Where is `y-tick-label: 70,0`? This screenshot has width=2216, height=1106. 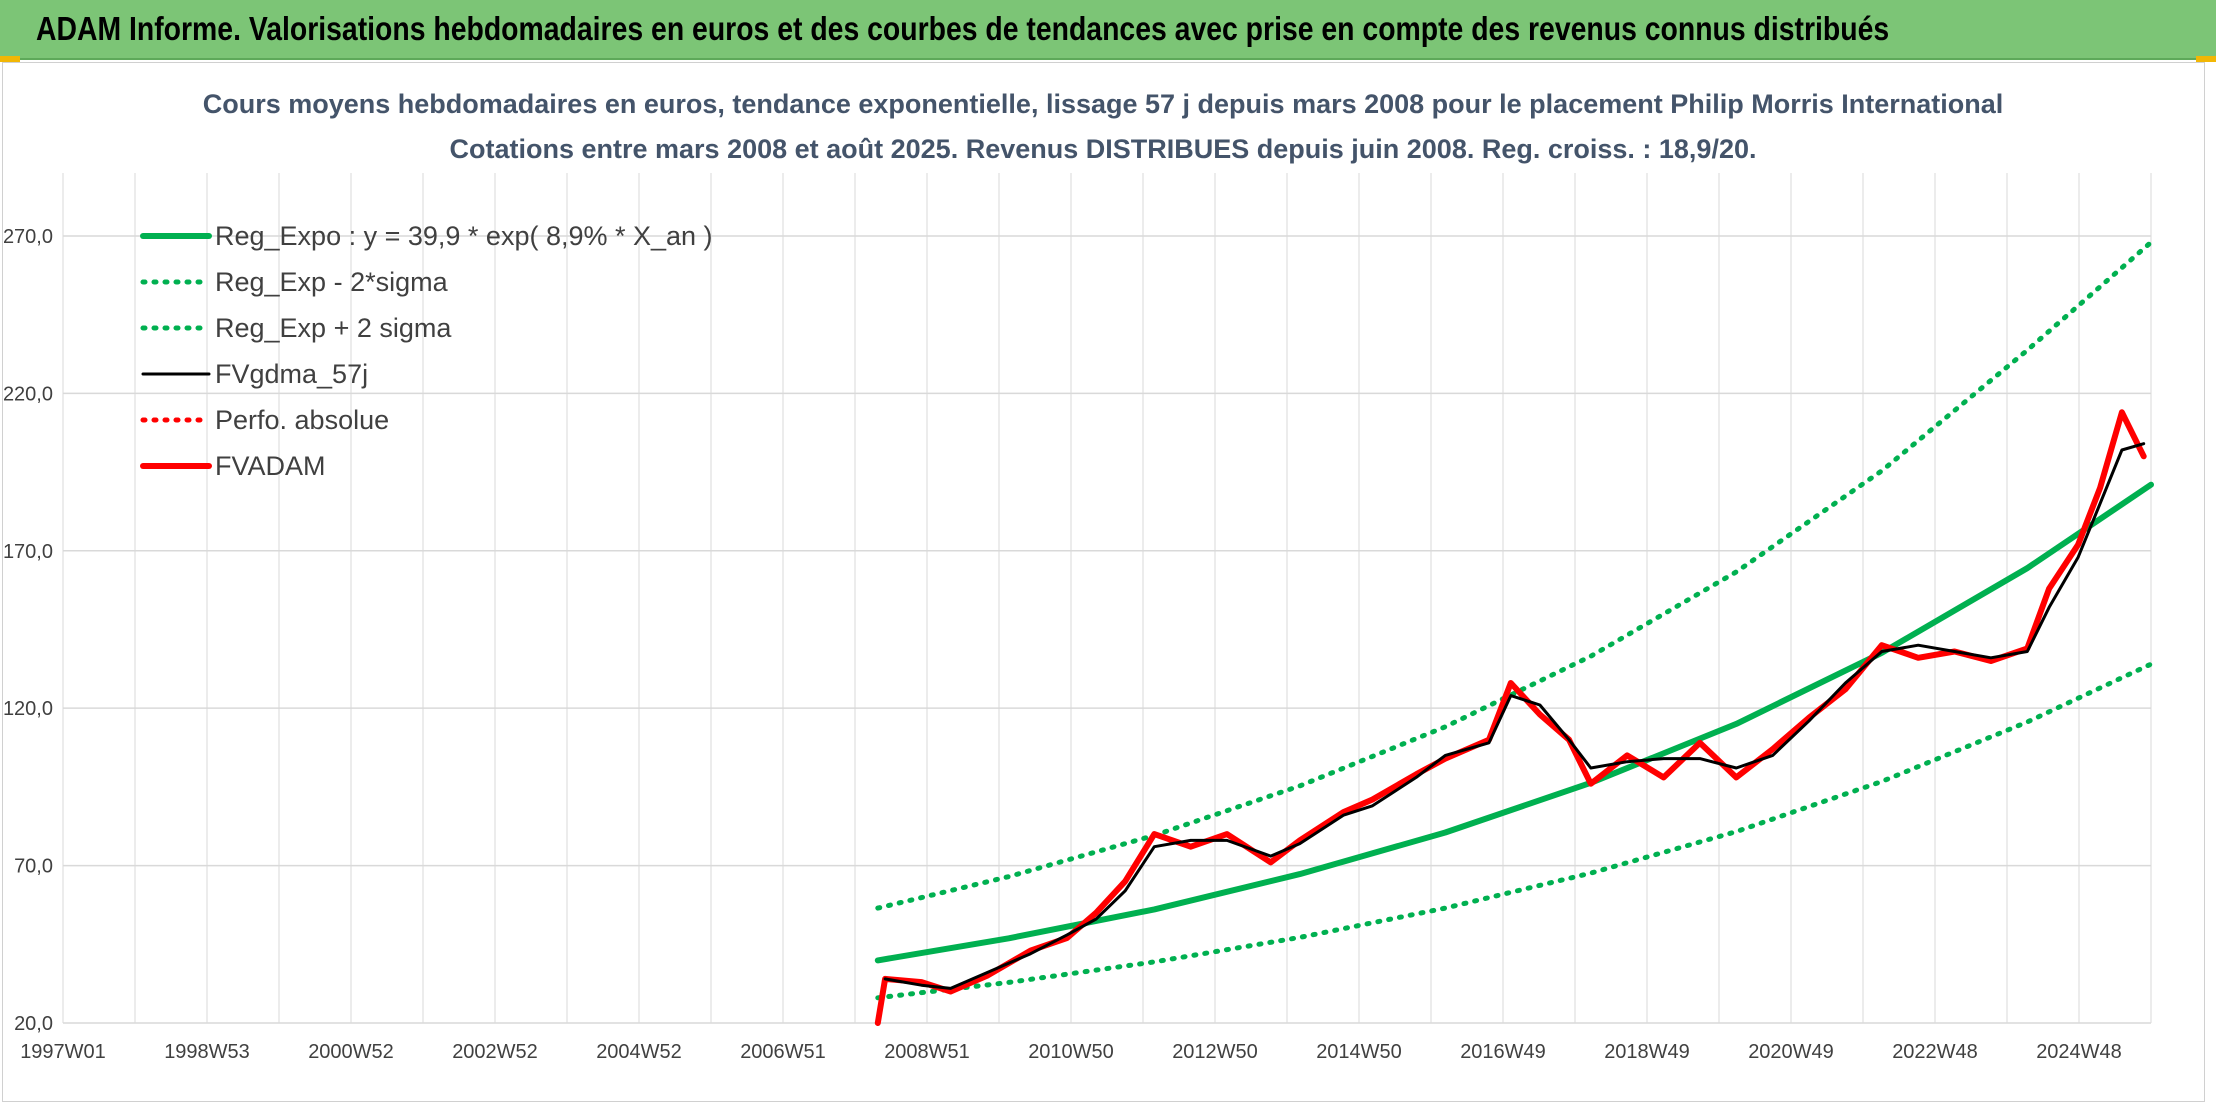 y-tick-label: 70,0 is located at coordinates (33, 867).